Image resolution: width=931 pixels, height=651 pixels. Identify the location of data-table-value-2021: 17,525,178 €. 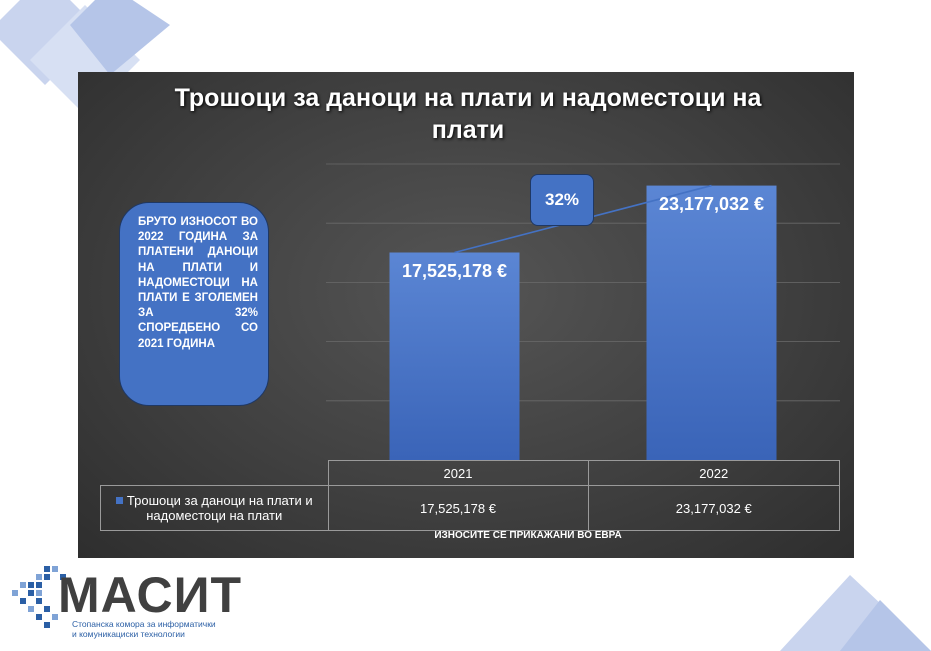
(458, 508).